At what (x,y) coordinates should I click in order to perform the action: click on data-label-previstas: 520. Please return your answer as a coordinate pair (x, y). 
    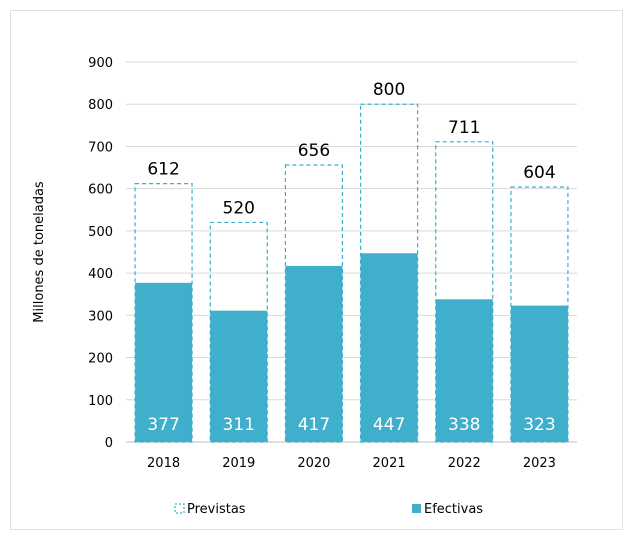
    Looking at the image, I should click on (239, 208).